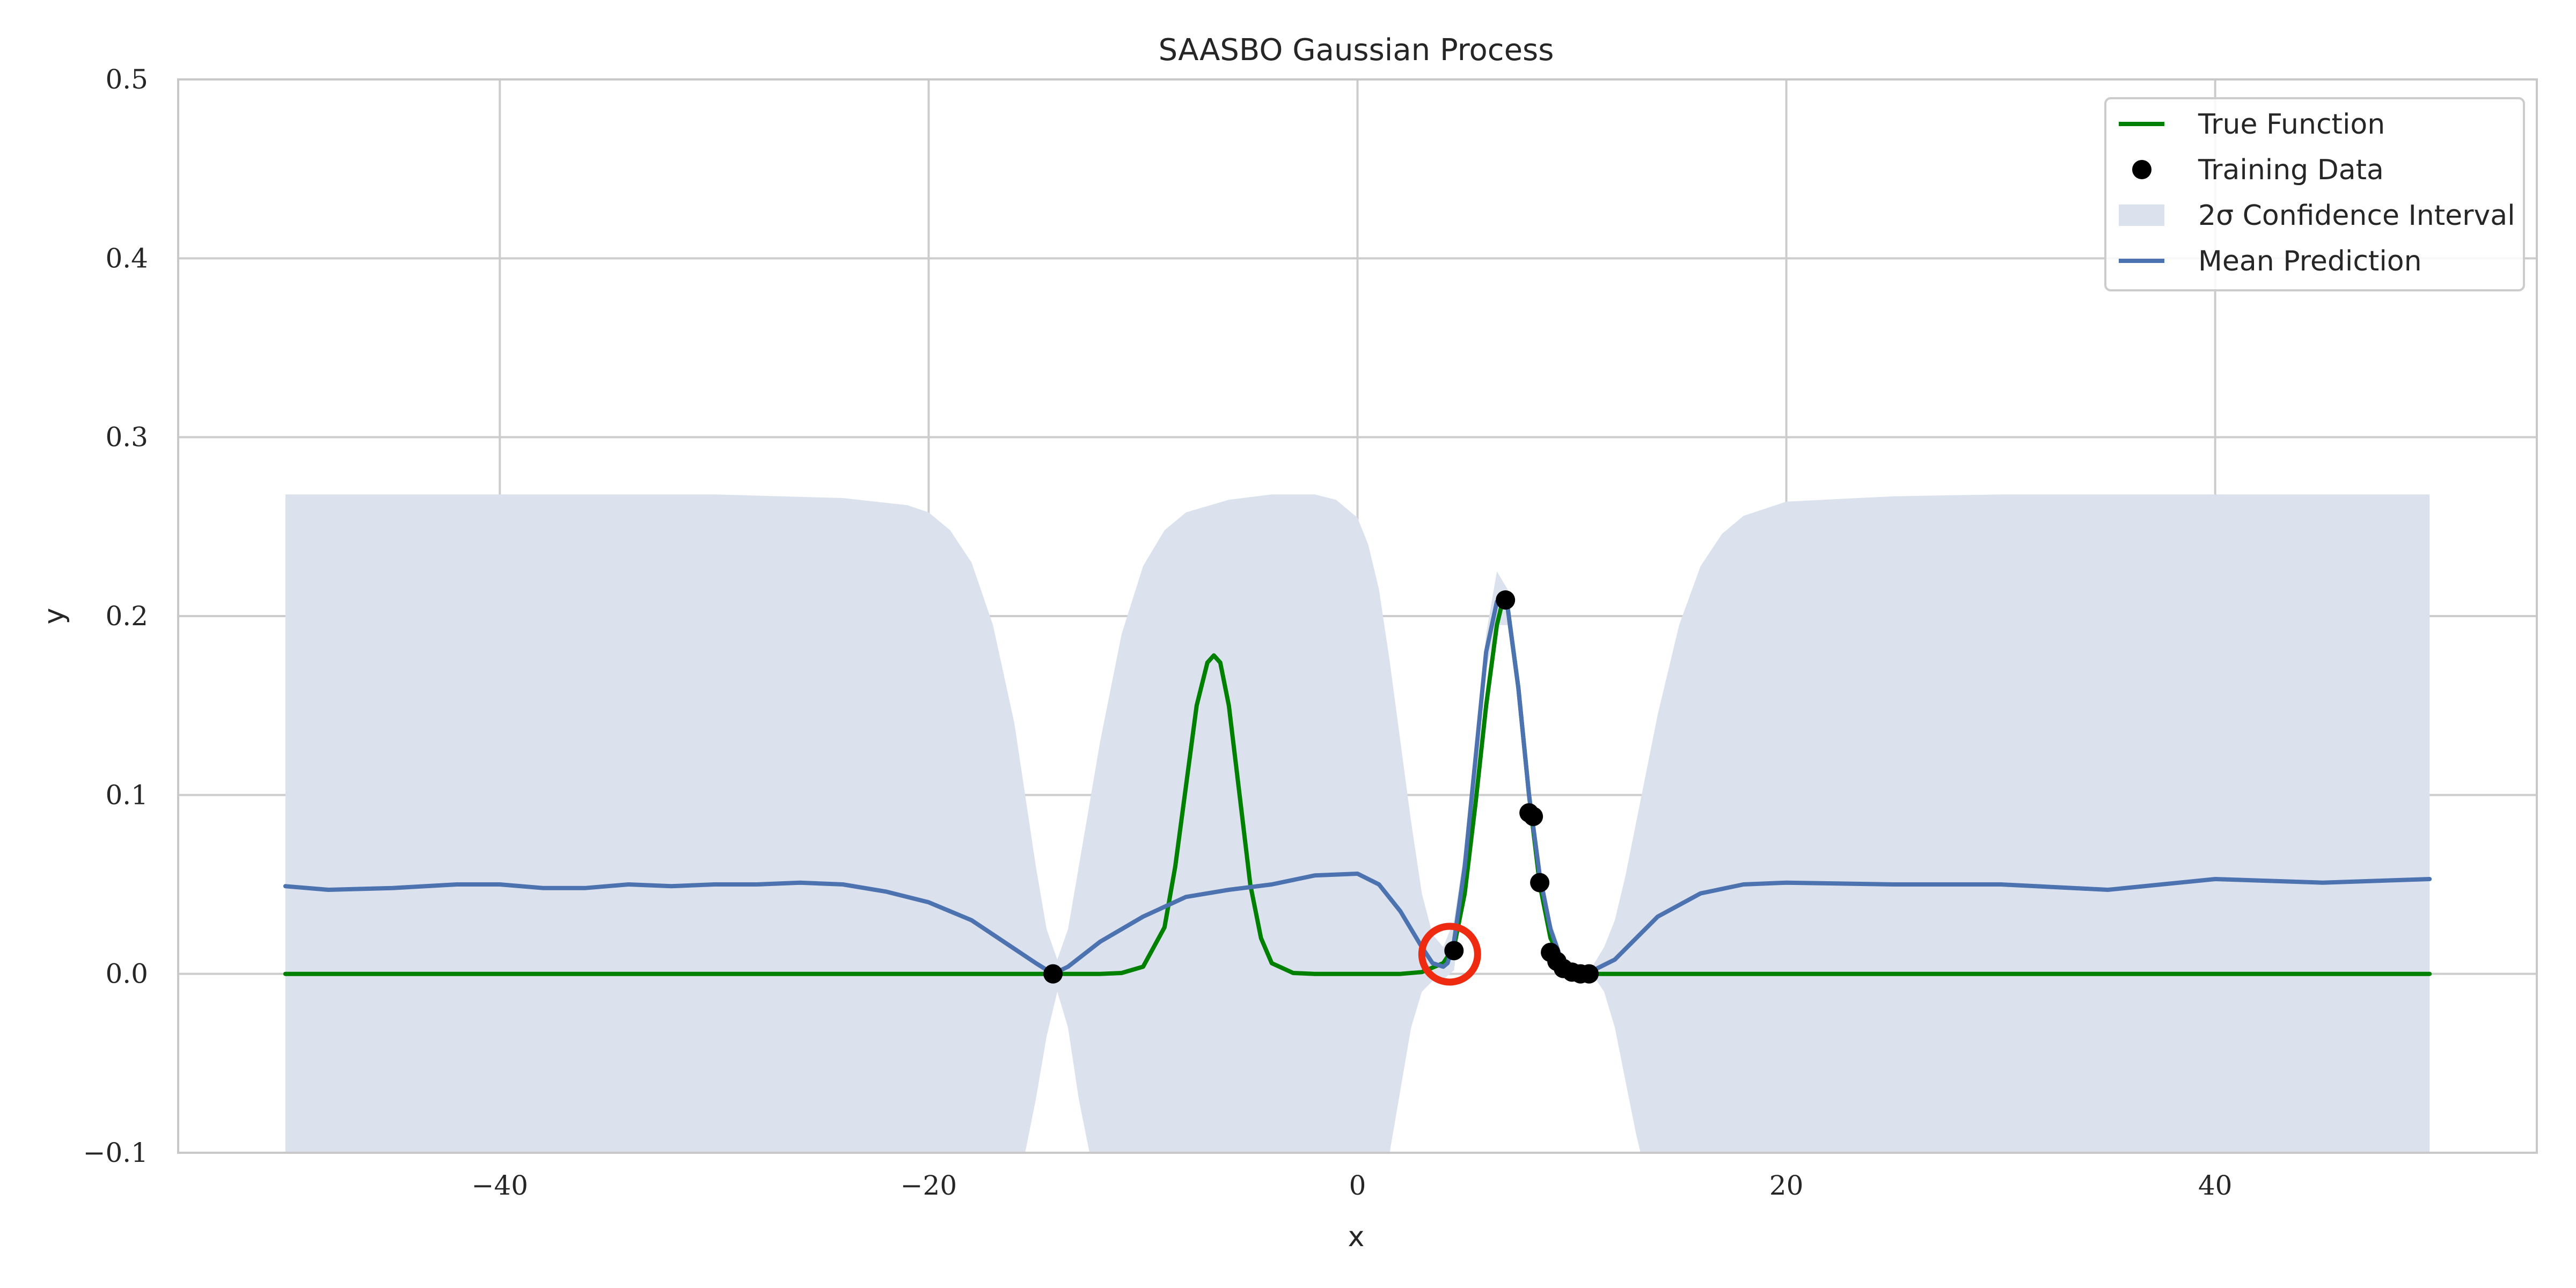  Describe the element at coordinates (1321, 787) in the screenshot. I see `training-points-layer` at that location.